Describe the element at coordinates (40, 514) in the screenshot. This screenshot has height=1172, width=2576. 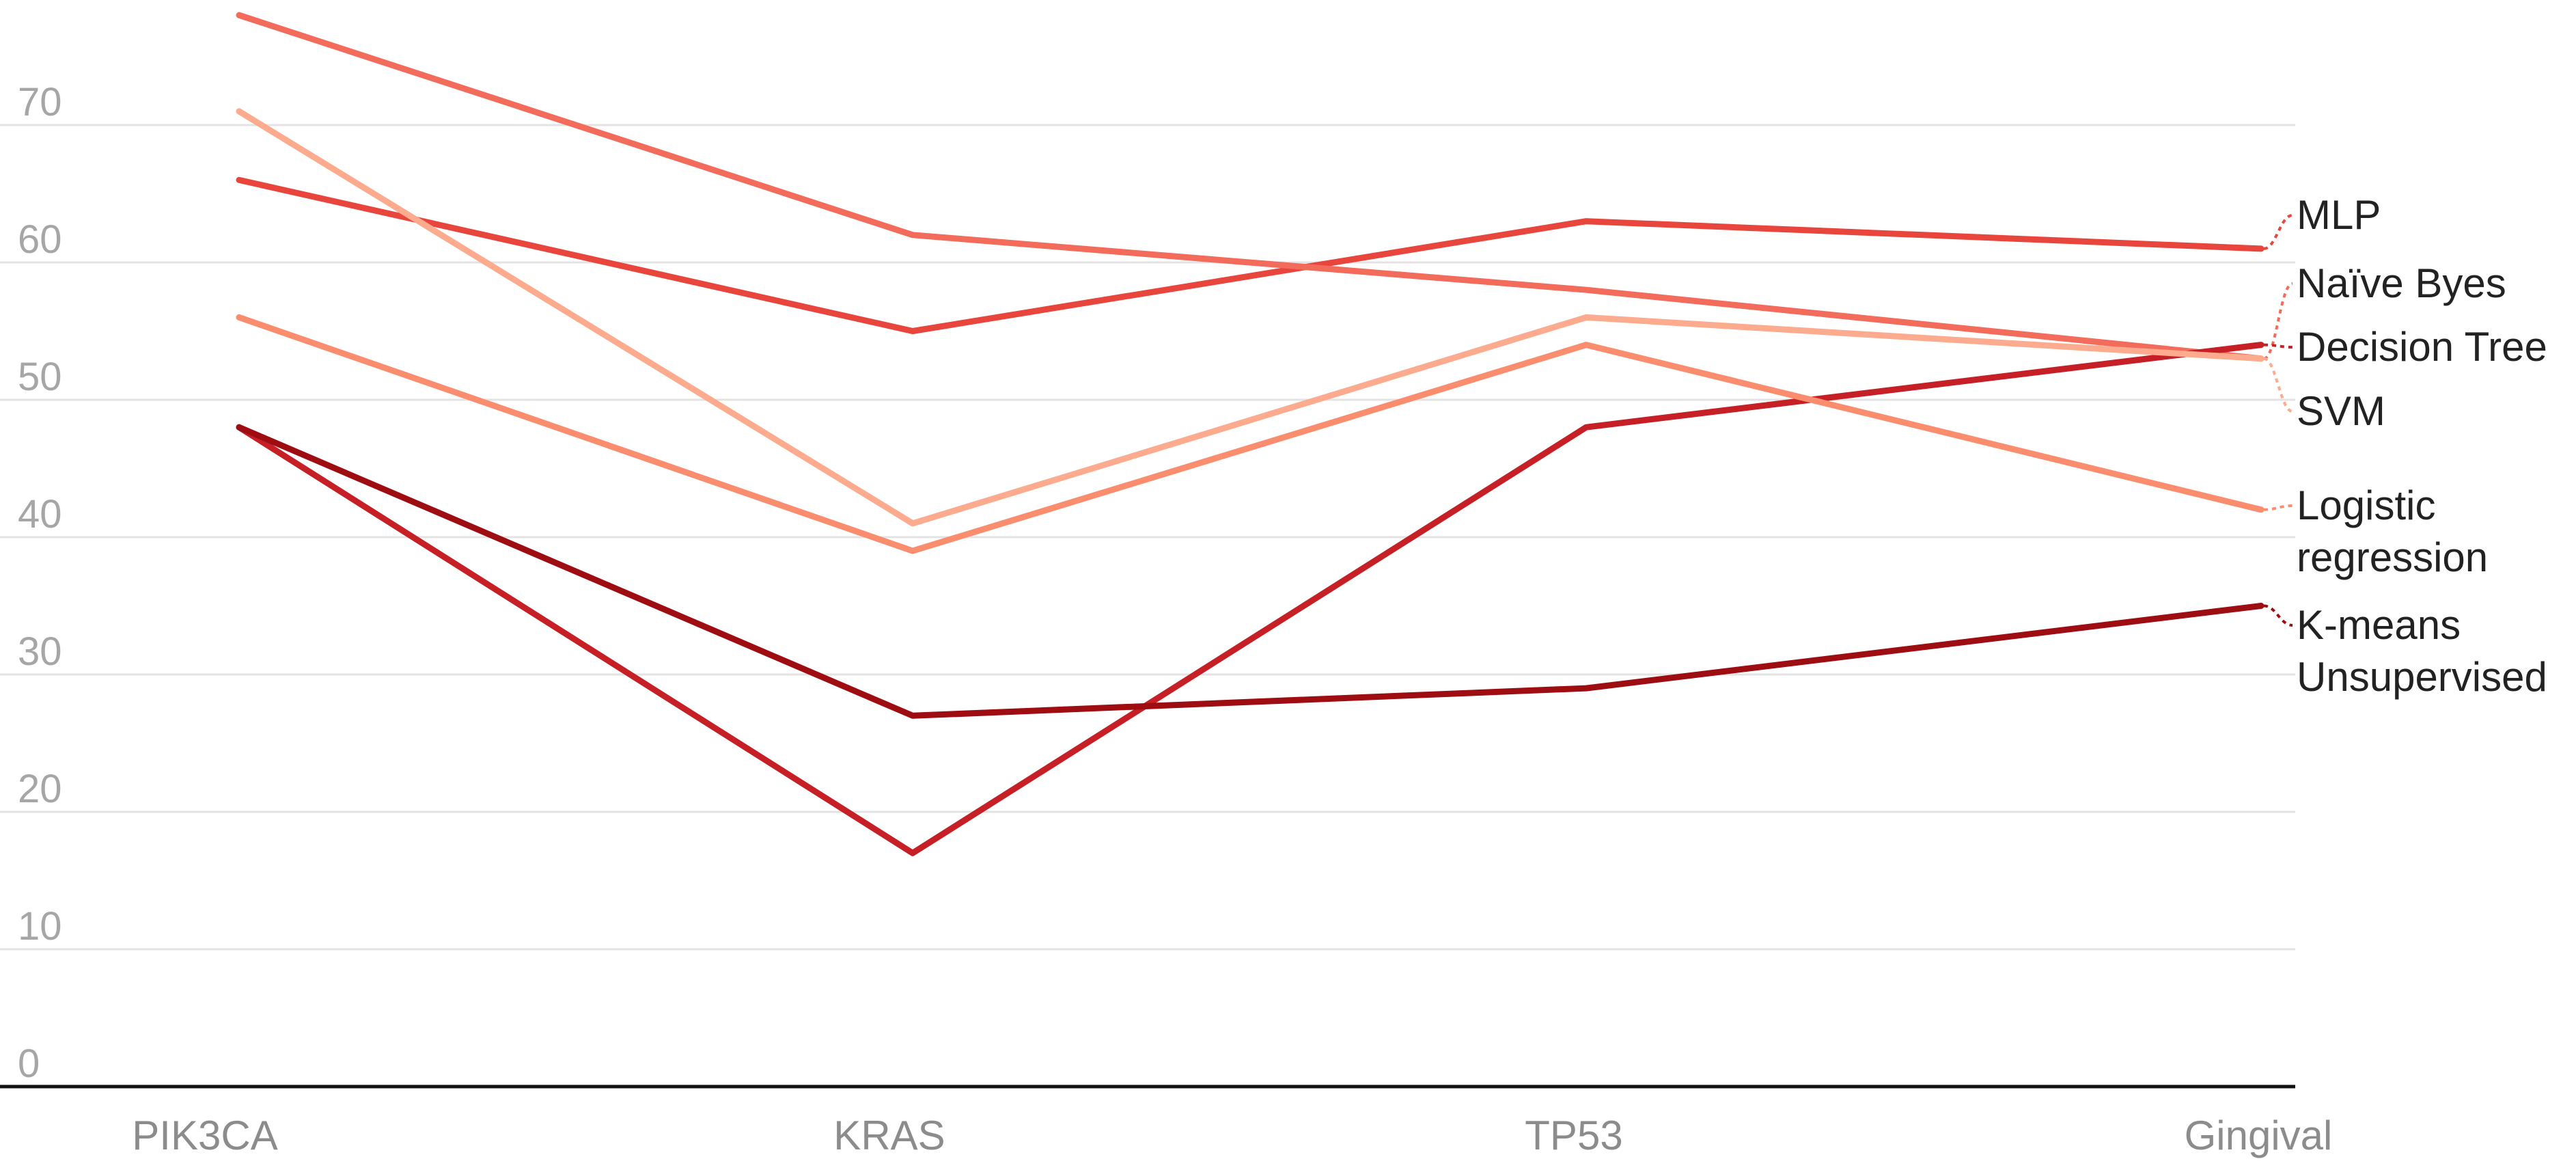
I see `y-tick-label-40: 40` at that location.